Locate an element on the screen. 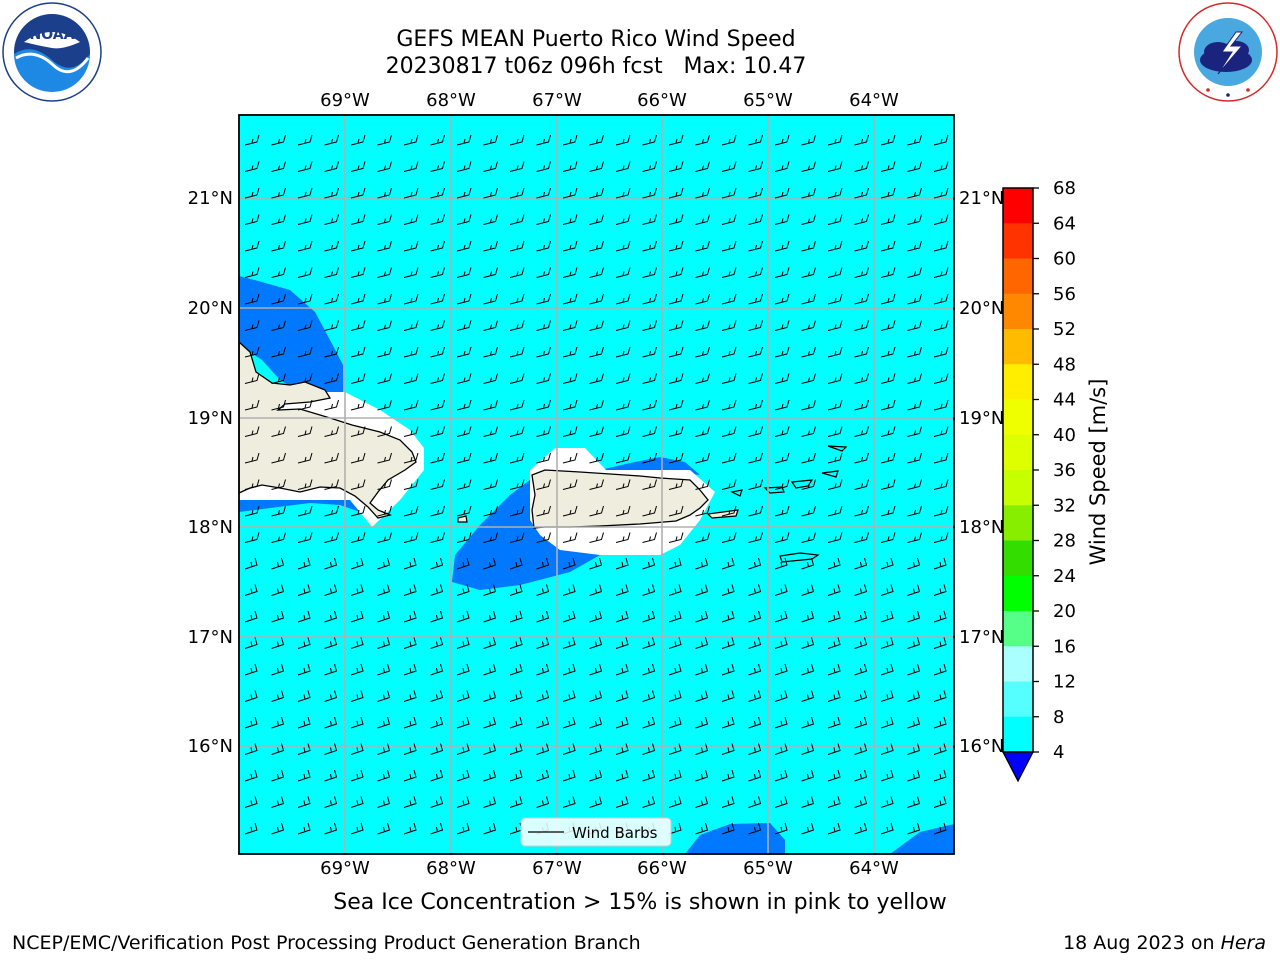 This screenshot has height=960, width=1280. run-date-text: 18 Aug 2023 on is located at coordinates (1142, 943).